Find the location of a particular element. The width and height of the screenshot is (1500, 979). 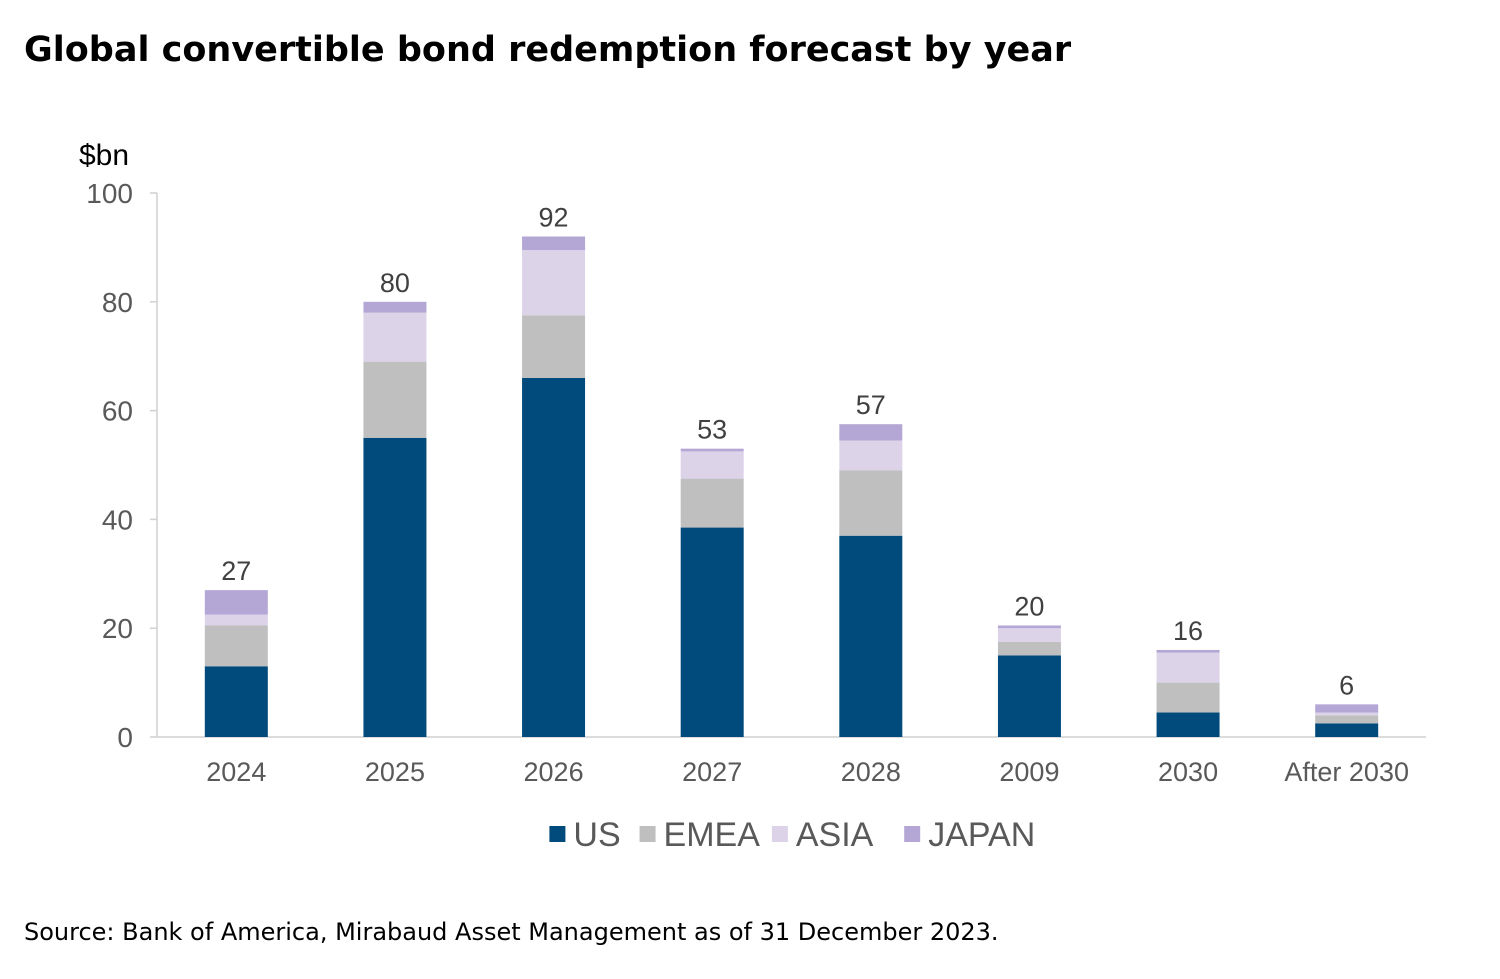

x-tick-label: 2028 is located at coordinates (871, 772).